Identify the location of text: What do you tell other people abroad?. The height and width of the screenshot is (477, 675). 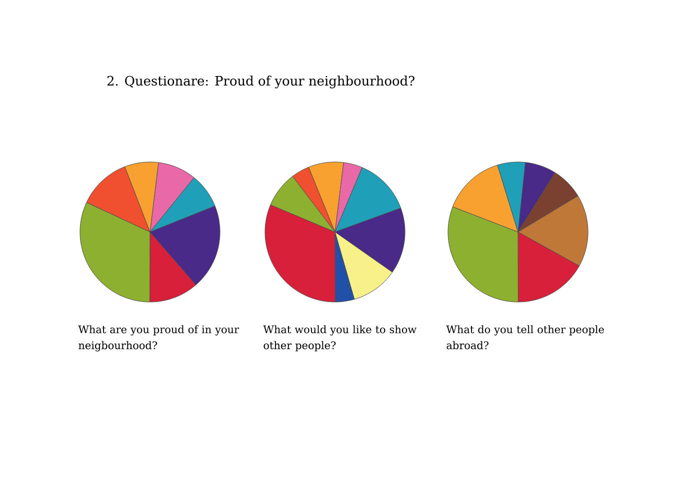
(525, 337).